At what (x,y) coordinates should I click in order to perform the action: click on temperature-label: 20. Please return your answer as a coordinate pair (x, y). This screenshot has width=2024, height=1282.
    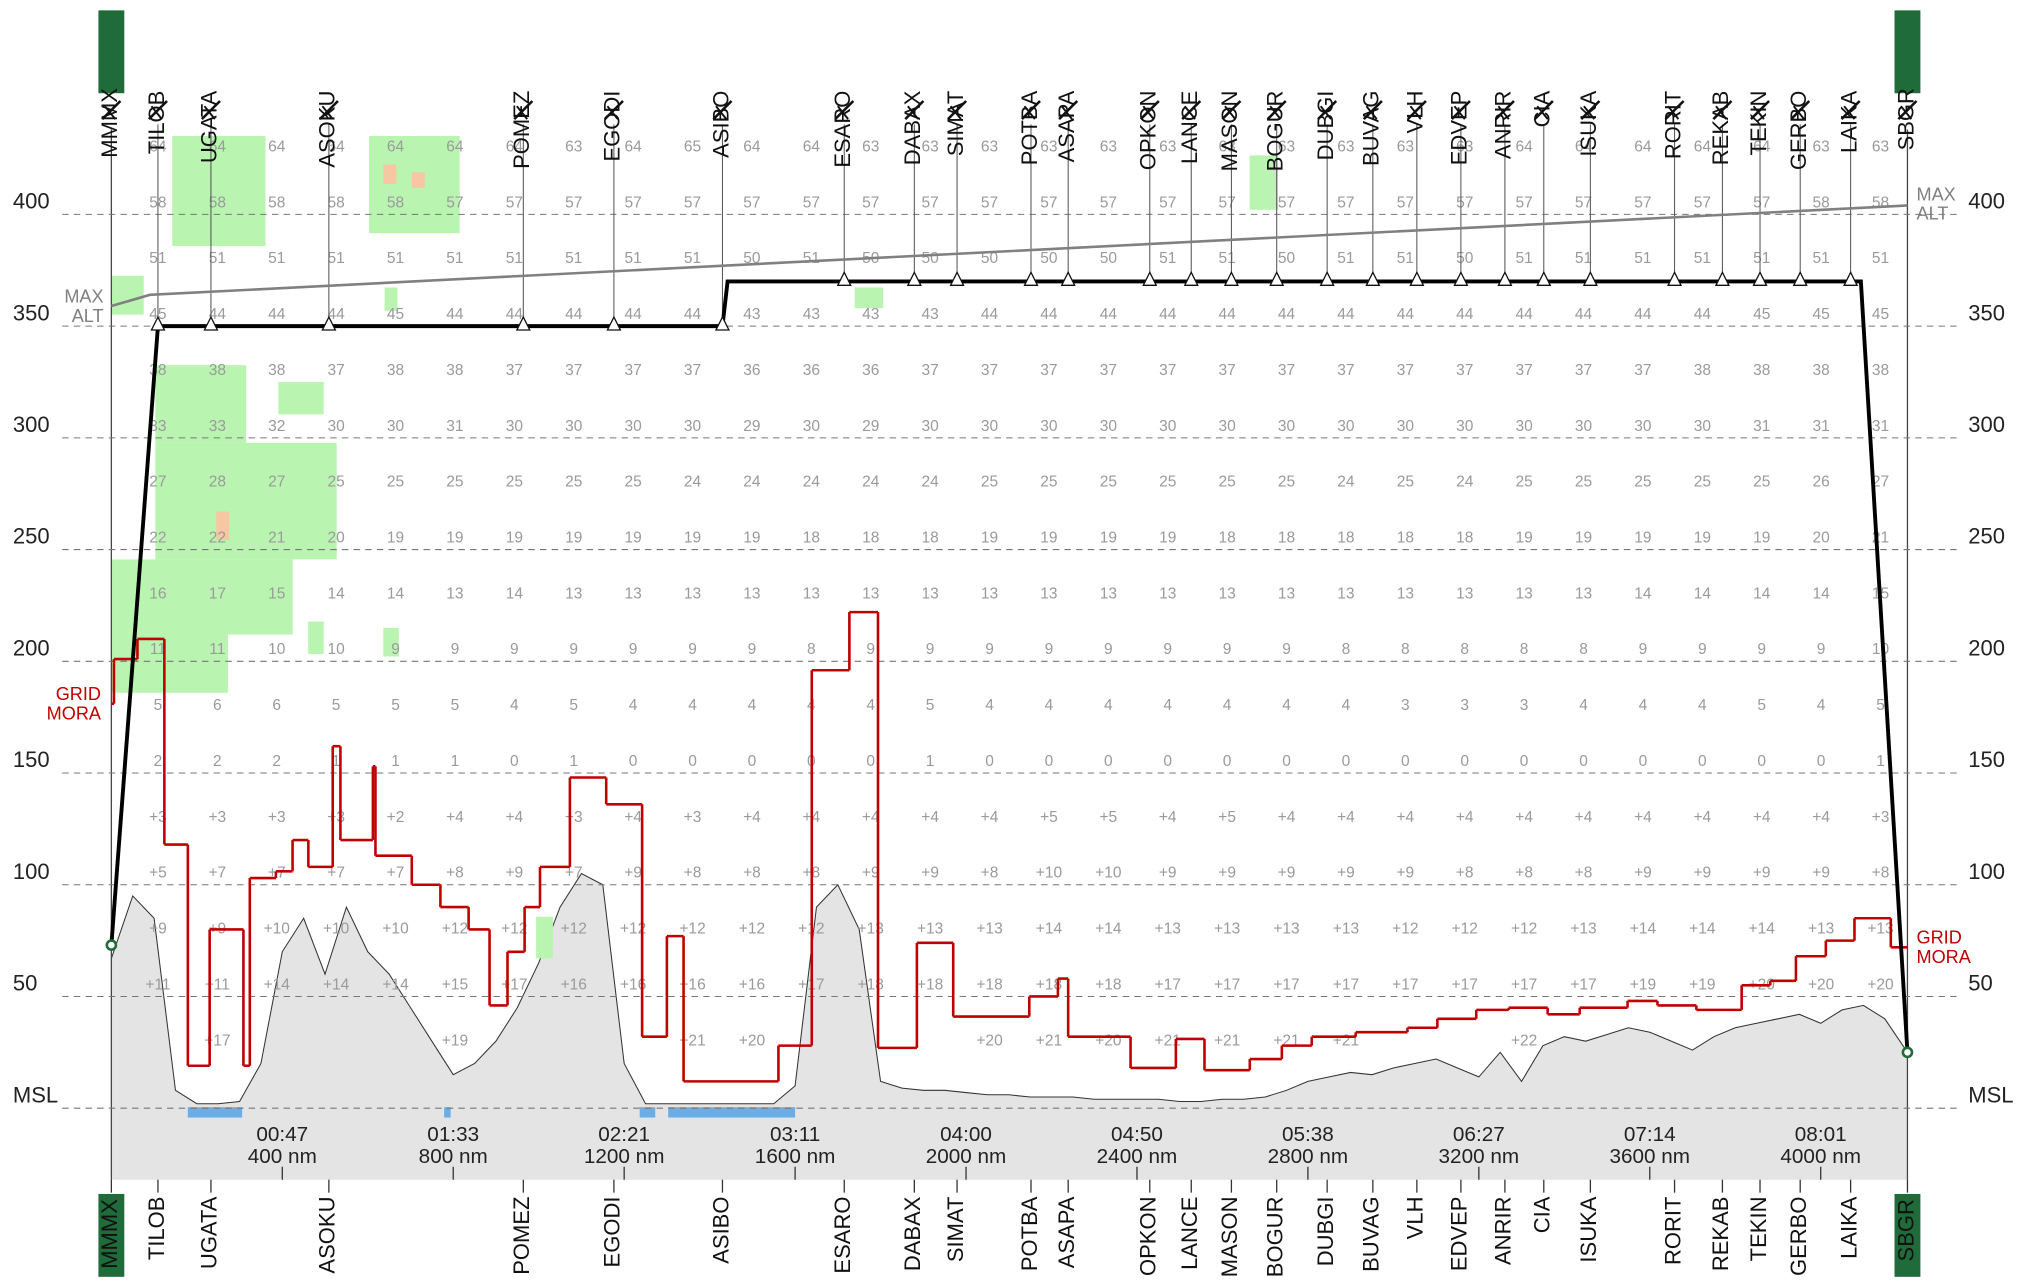
    Looking at the image, I should click on (337, 538).